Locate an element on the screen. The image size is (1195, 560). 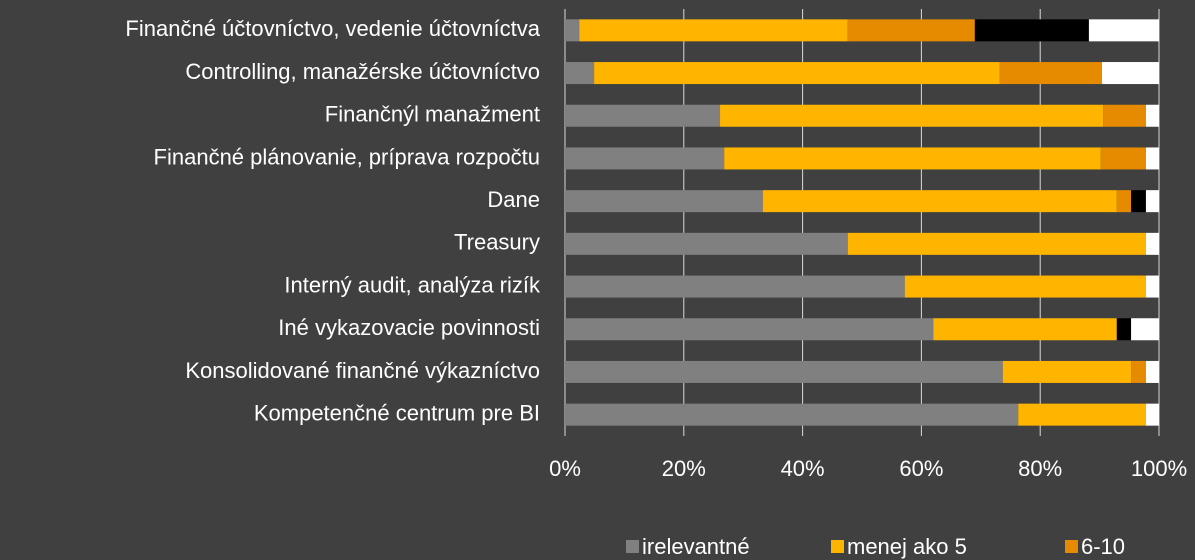
legend-label: irelevantné is located at coordinates (696, 546).